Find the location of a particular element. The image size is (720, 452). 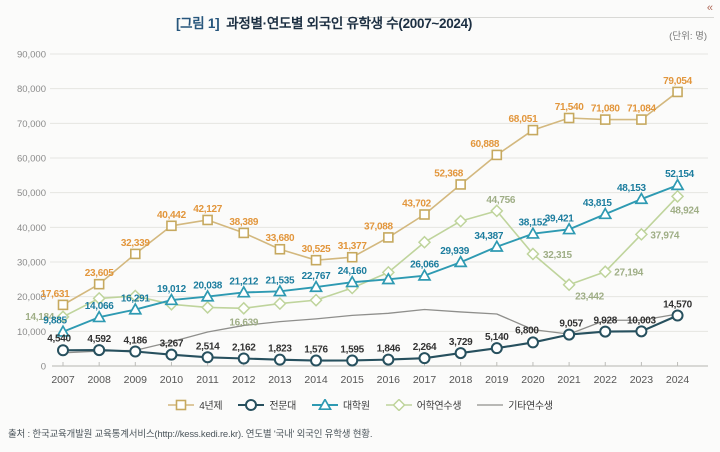

marker-graduate-2014 is located at coordinates (316, 286).